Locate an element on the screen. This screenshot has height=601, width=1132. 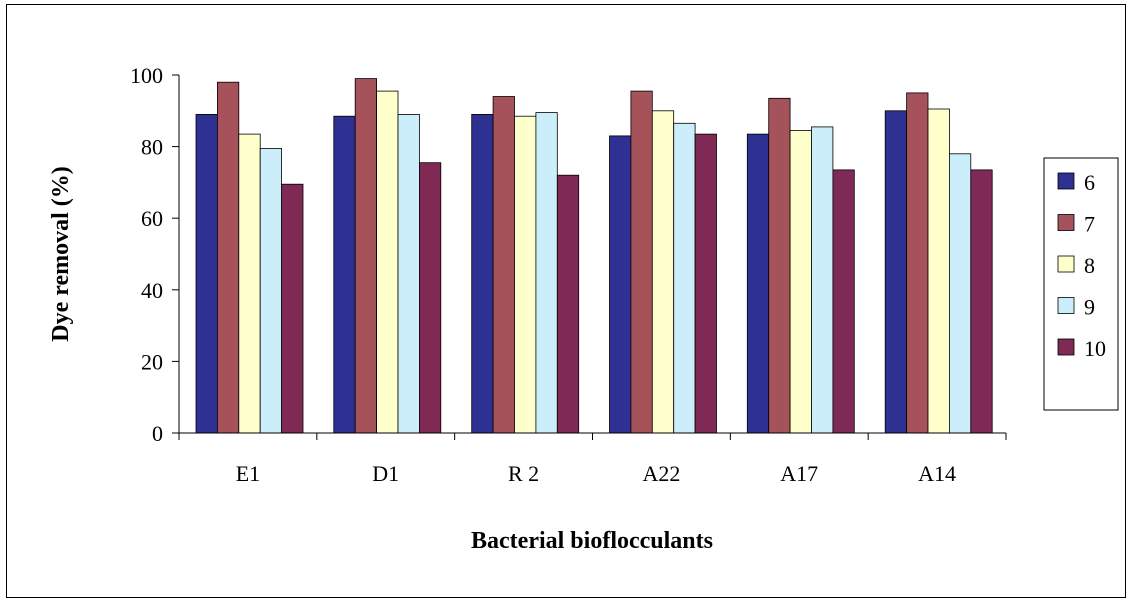
x-tick-label-e1: E1 is located at coordinates (248, 473).